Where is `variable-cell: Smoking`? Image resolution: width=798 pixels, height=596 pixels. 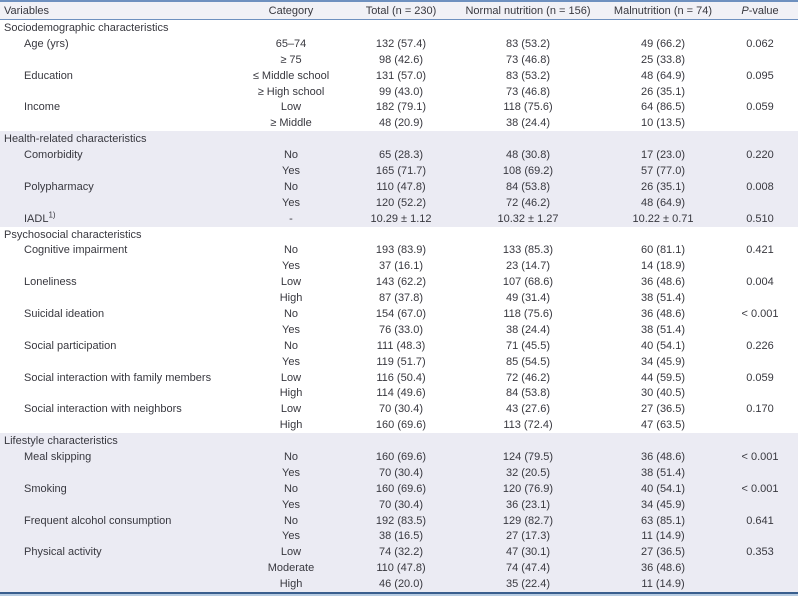
variable-cell: Smoking is located at coordinates (116, 488).